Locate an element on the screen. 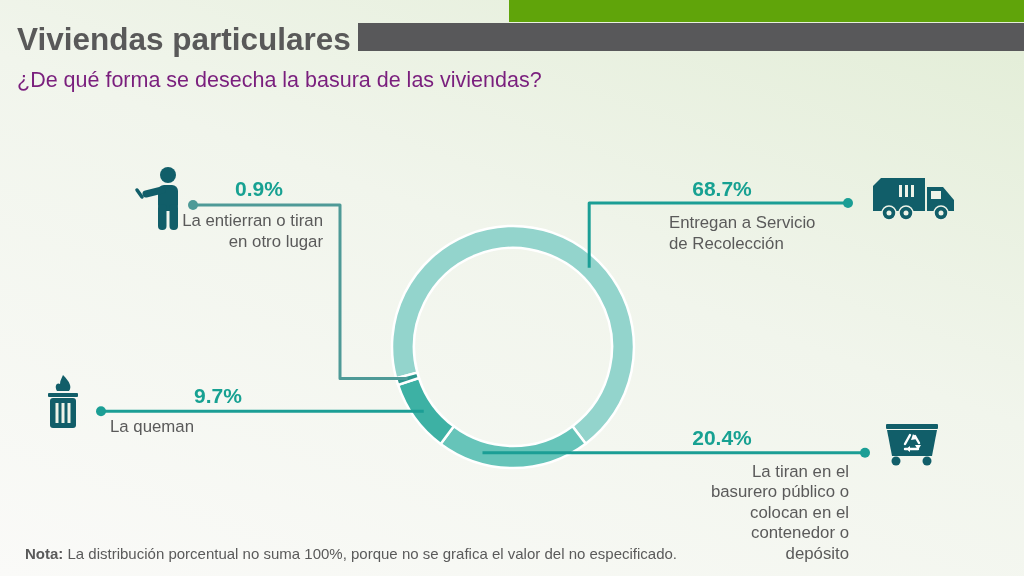 The height and width of the screenshot is (576, 1024). slice-label: La entierran o tiran en otro lugar is located at coordinates (253, 231).